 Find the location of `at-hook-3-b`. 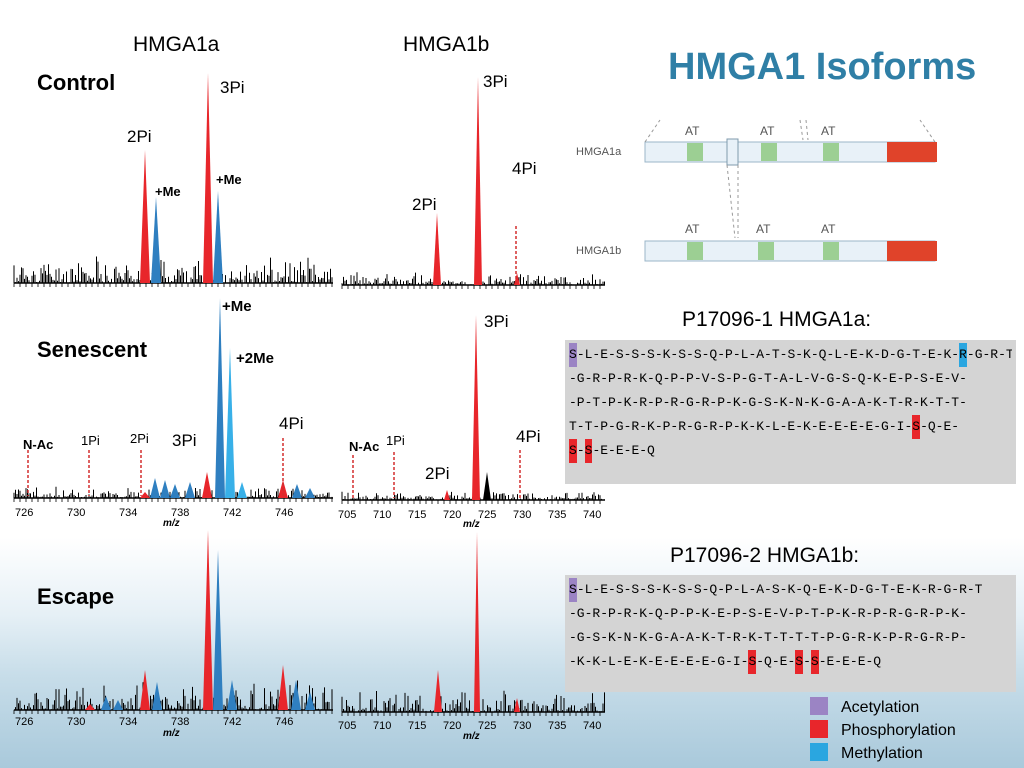

at-hook-3-b is located at coordinates (831, 251).